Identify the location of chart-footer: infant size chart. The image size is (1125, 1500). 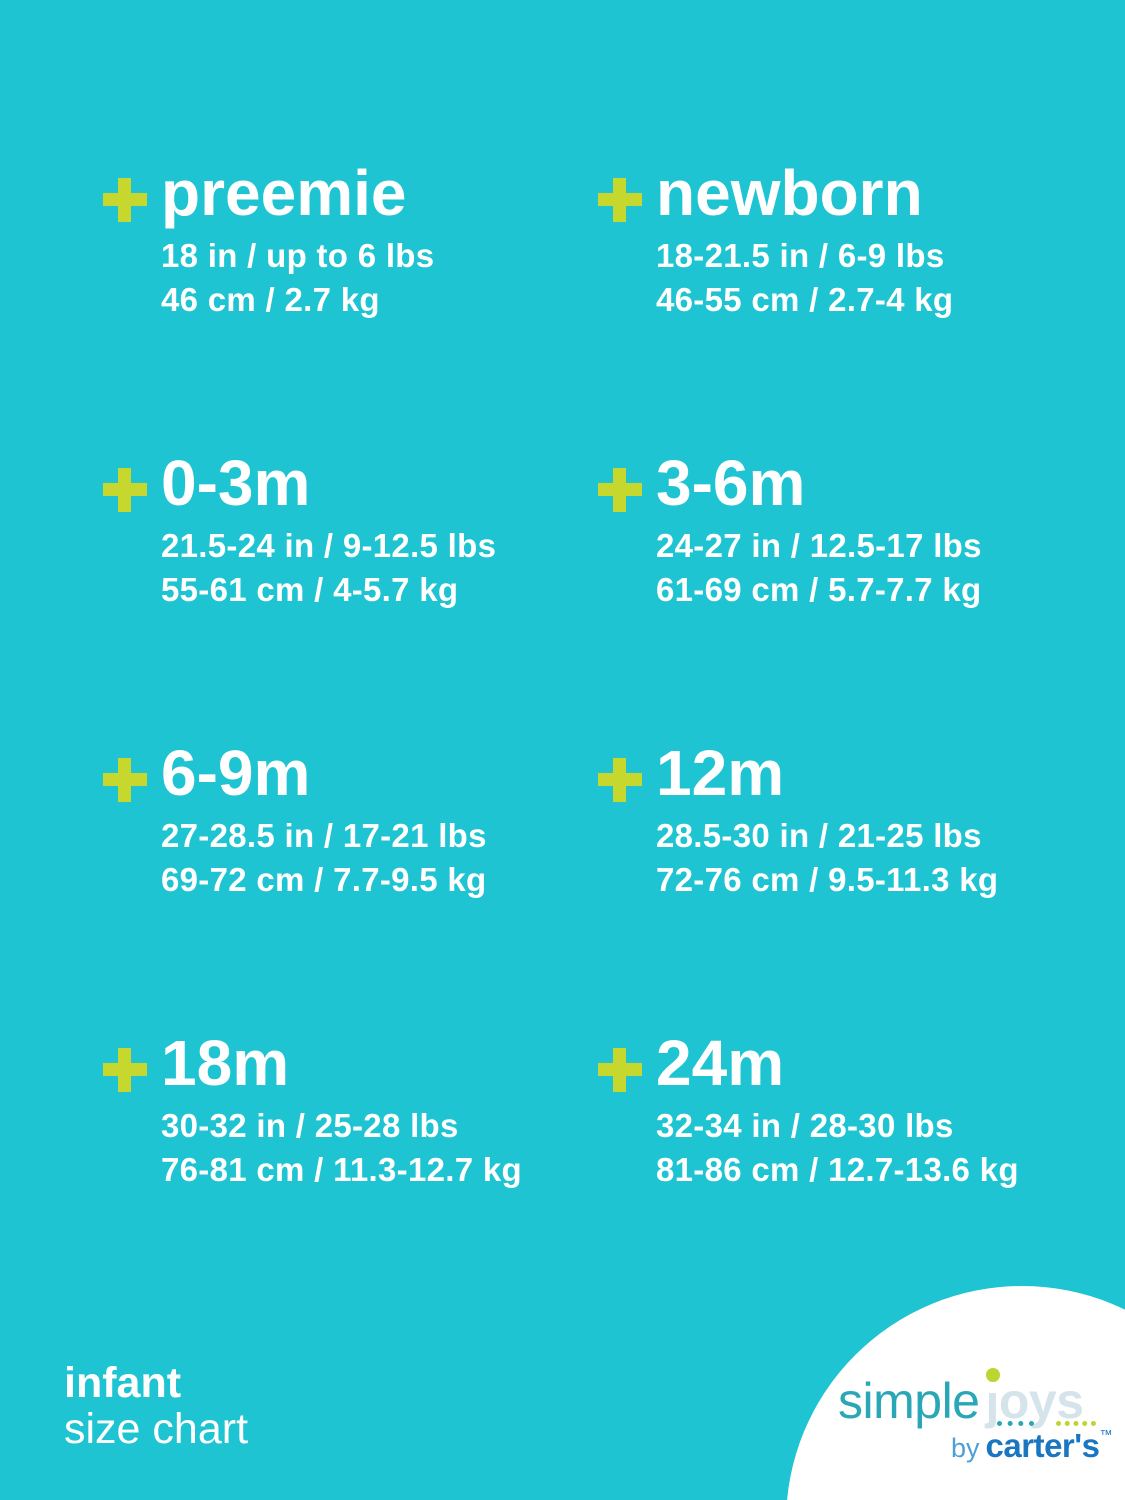
(156, 1406).